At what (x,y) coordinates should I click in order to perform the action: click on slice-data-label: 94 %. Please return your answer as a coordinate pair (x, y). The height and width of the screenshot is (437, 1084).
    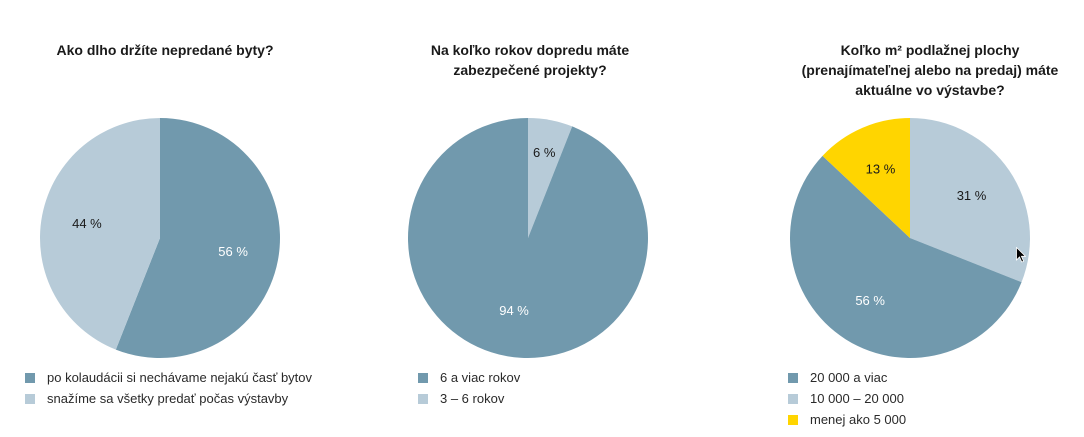
    Looking at the image, I should click on (514, 310).